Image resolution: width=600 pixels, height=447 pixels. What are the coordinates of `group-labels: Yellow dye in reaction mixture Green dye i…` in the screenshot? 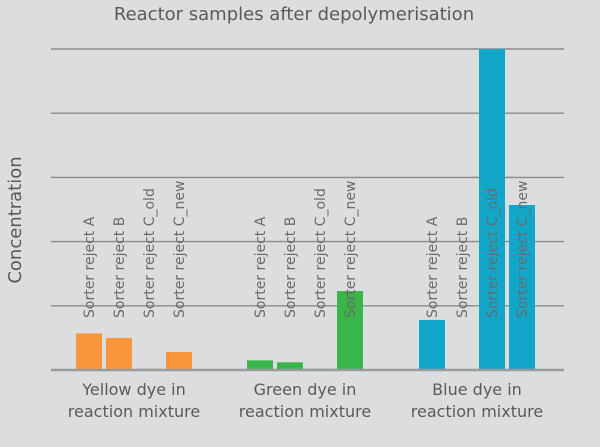 It's located at (305, 400).